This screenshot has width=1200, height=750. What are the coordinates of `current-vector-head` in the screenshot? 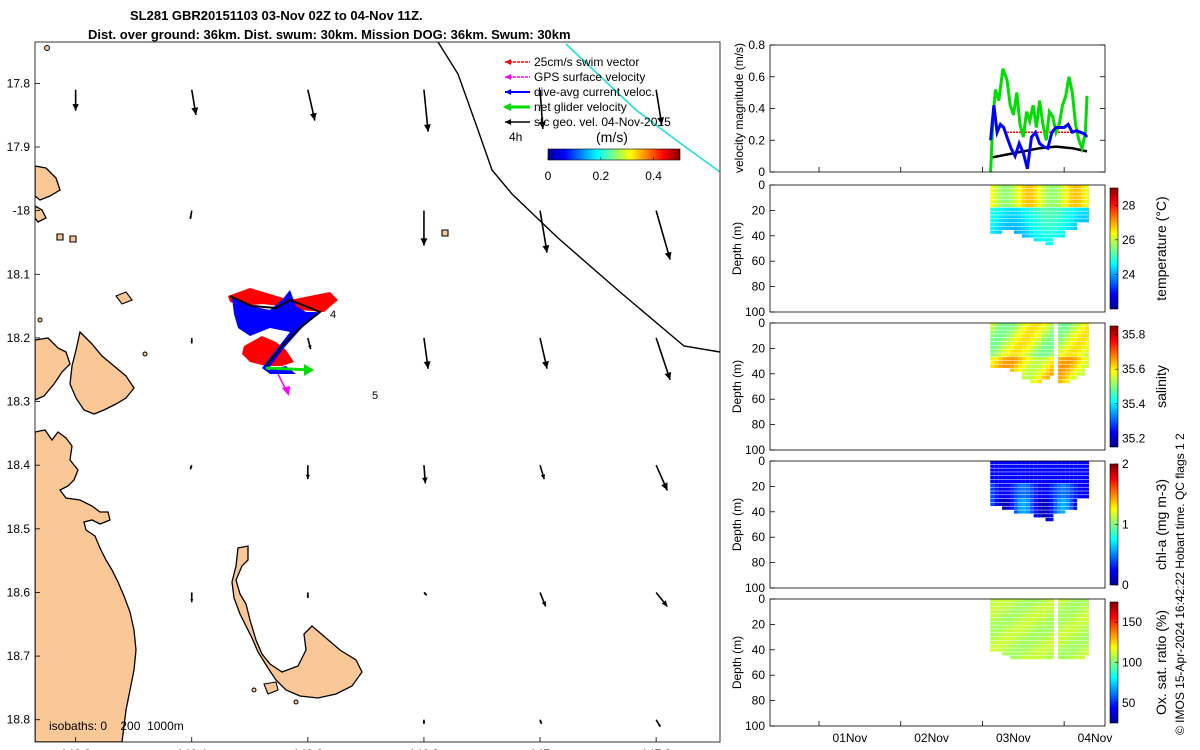 It's located at (191, 218).